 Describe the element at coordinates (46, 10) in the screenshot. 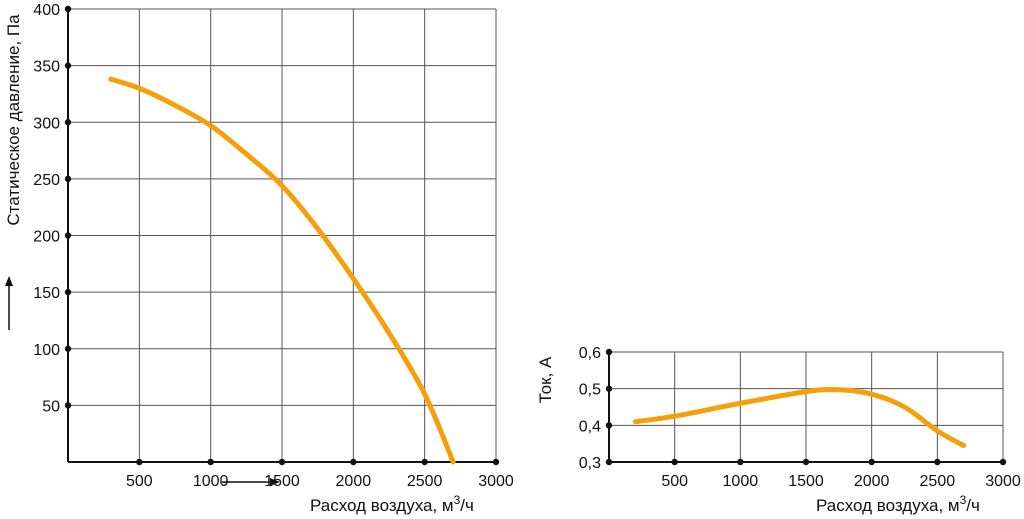

I see `y-tick-label: 400` at that location.